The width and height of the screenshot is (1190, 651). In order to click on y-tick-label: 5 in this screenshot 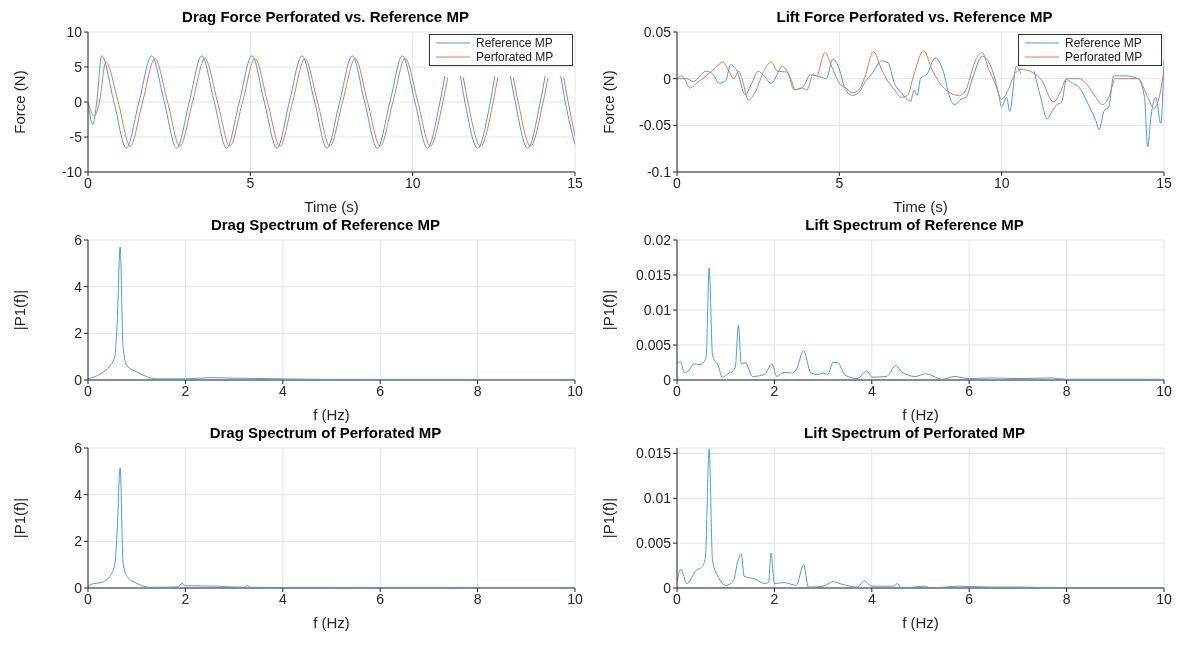, I will do `click(78, 66)`.